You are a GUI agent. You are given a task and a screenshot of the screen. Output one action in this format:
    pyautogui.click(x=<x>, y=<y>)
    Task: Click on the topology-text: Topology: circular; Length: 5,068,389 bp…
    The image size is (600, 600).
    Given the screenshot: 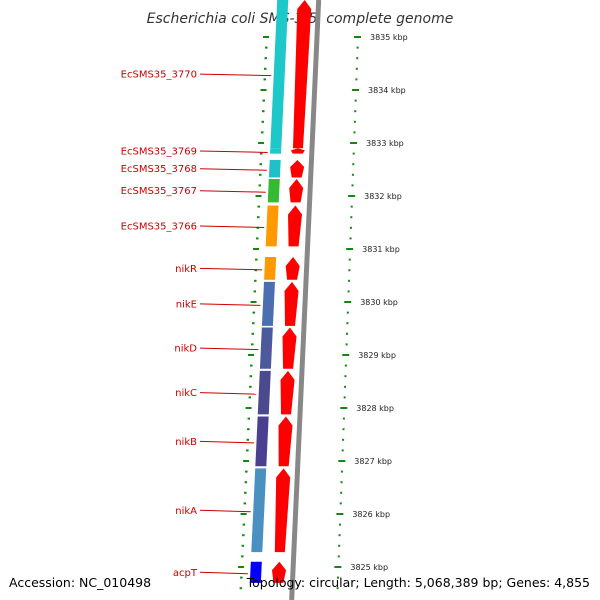 What is the action you would take?
    pyautogui.click(x=418, y=582)
    